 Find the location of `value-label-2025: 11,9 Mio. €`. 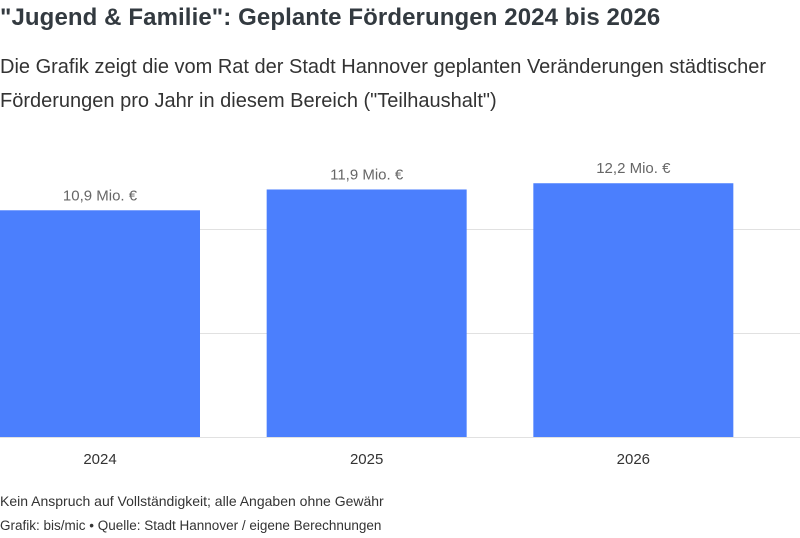

value-label-2025: 11,9 Mio. € is located at coordinates (367, 174).